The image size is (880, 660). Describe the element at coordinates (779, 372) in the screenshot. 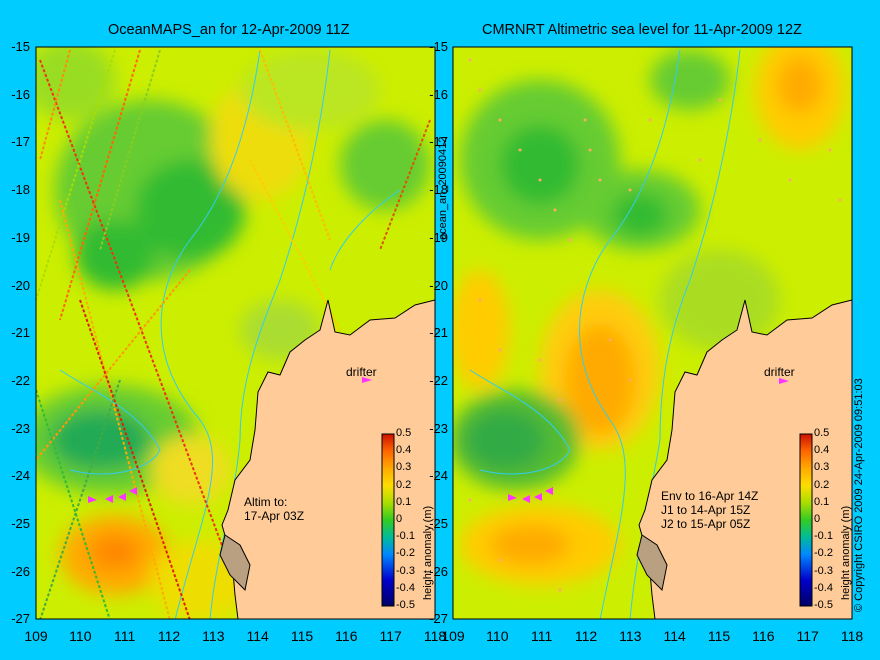

I see `right-drifter-label: drifter` at that location.